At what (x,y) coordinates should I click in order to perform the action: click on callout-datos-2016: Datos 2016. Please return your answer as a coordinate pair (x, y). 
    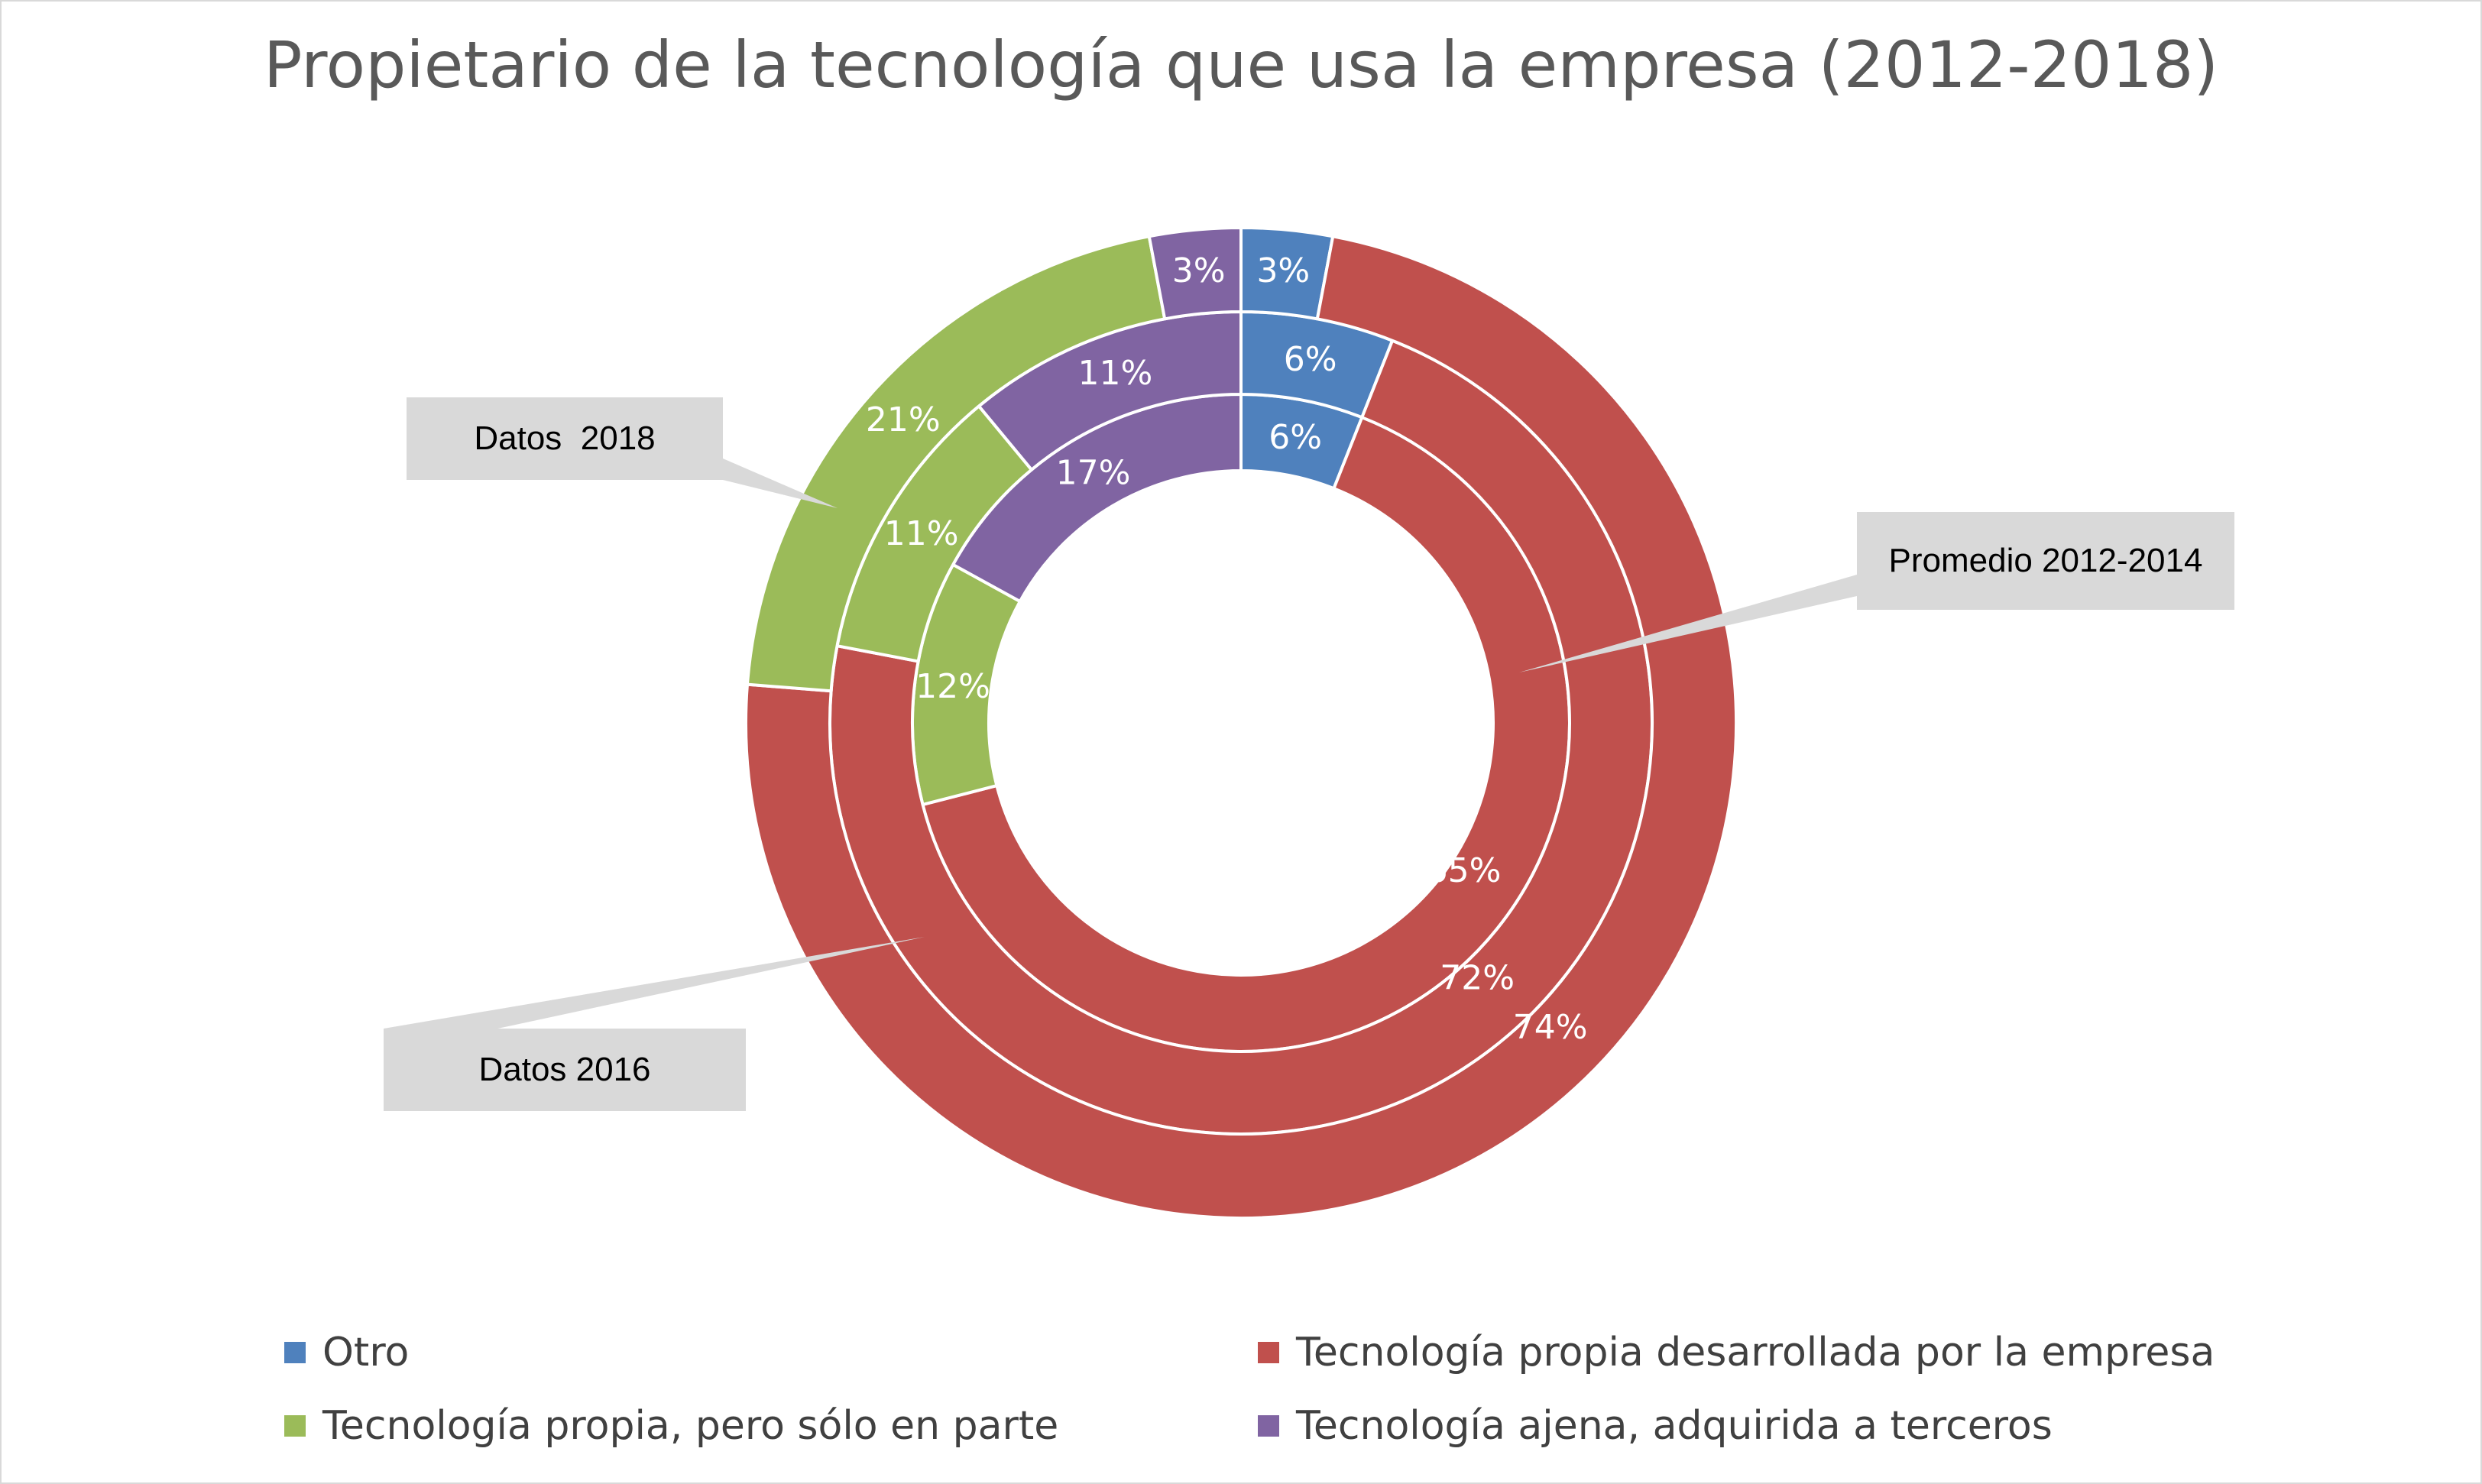
    Looking at the image, I should click on (565, 1070).